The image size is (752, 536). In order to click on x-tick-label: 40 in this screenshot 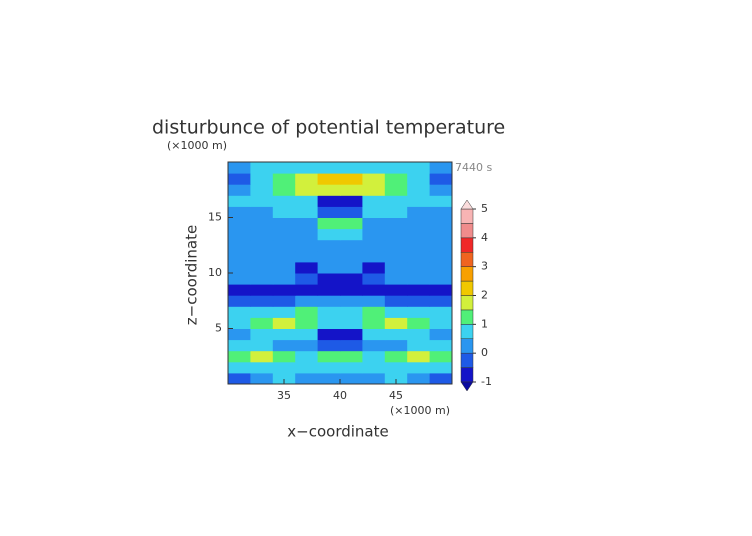, I will do `click(340, 395)`.